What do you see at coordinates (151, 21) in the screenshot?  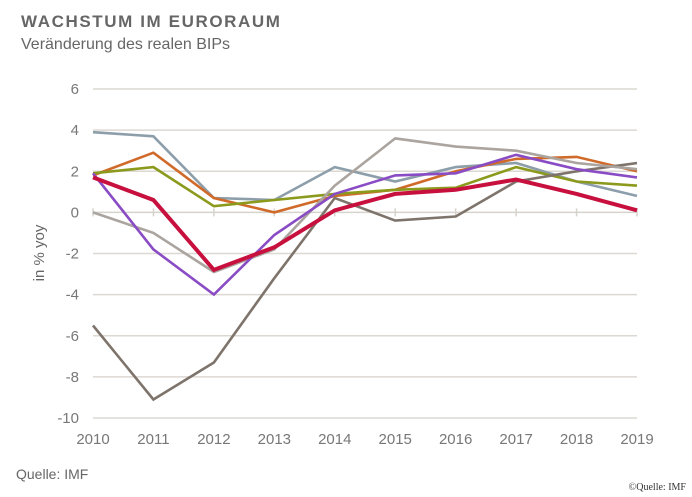 I see `chart-title: WACHSTUM IM EURORAUM` at bounding box center [151, 21].